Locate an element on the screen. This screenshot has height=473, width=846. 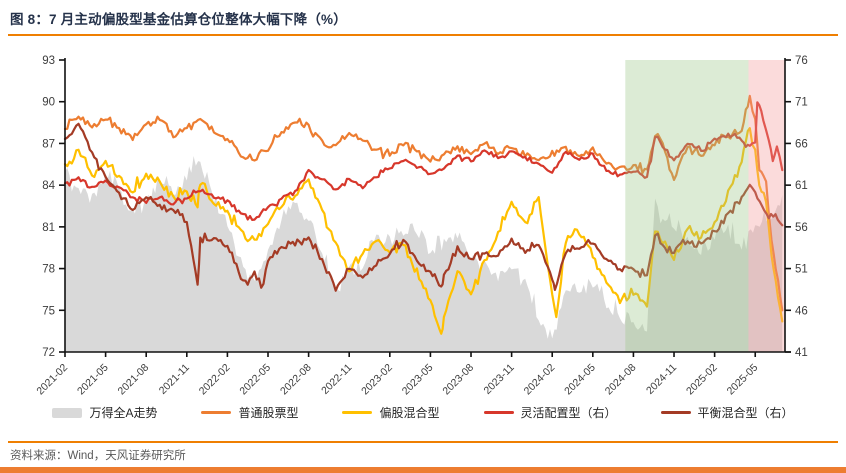
source-note: 资料来源：Wind，天风证券研究所 is located at coordinates (98, 456).